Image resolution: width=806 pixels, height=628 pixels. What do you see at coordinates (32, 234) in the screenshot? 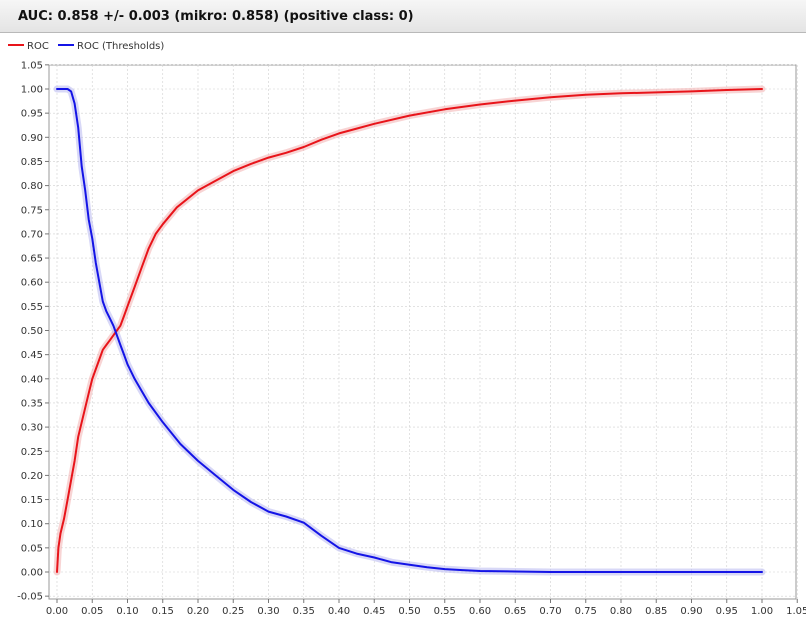
I see `y-tick-label: 0.70` at bounding box center [32, 234].